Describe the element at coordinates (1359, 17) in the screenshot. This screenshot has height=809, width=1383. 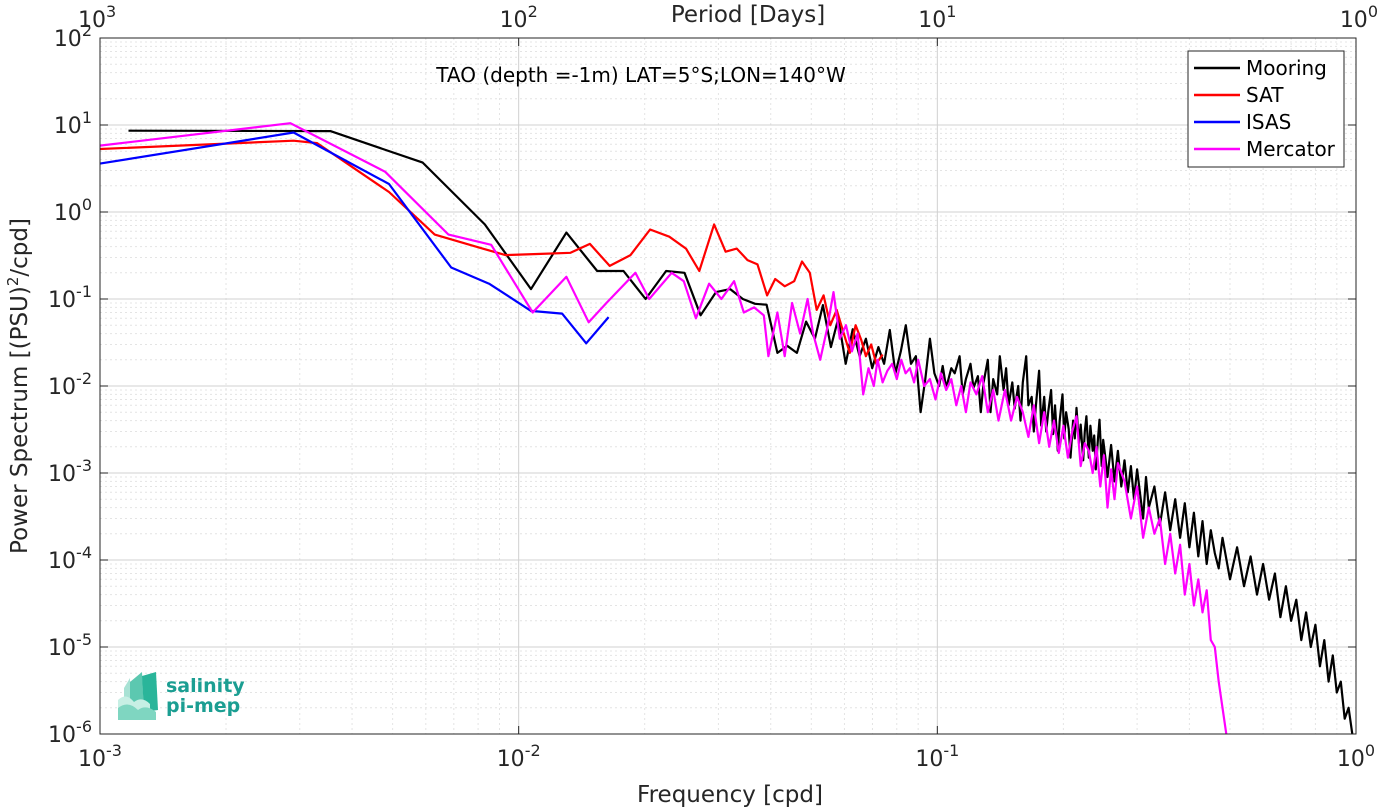
I see `top-tick-label: 10⁰` at that location.